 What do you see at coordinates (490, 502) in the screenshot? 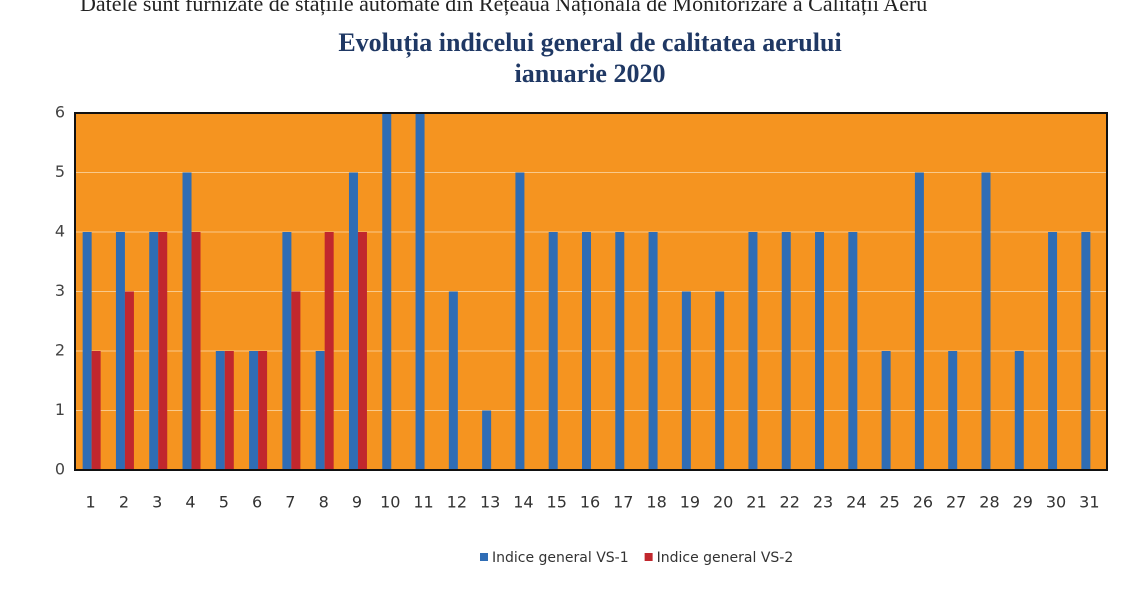
I see `x-tick-label: 13` at bounding box center [490, 502].